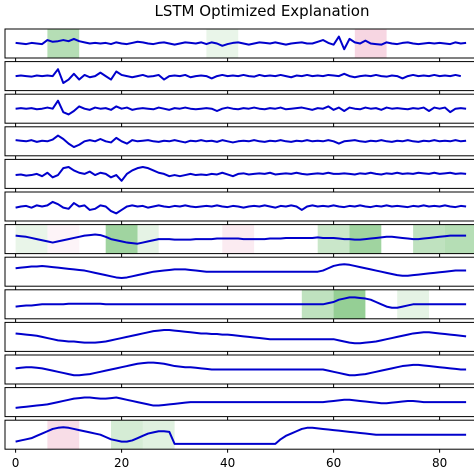 This screenshot has width=474, height=474. Describe the element at coordinates (333, 463) in the screenshot. I see `x-tick-label-4: 60` at that location.